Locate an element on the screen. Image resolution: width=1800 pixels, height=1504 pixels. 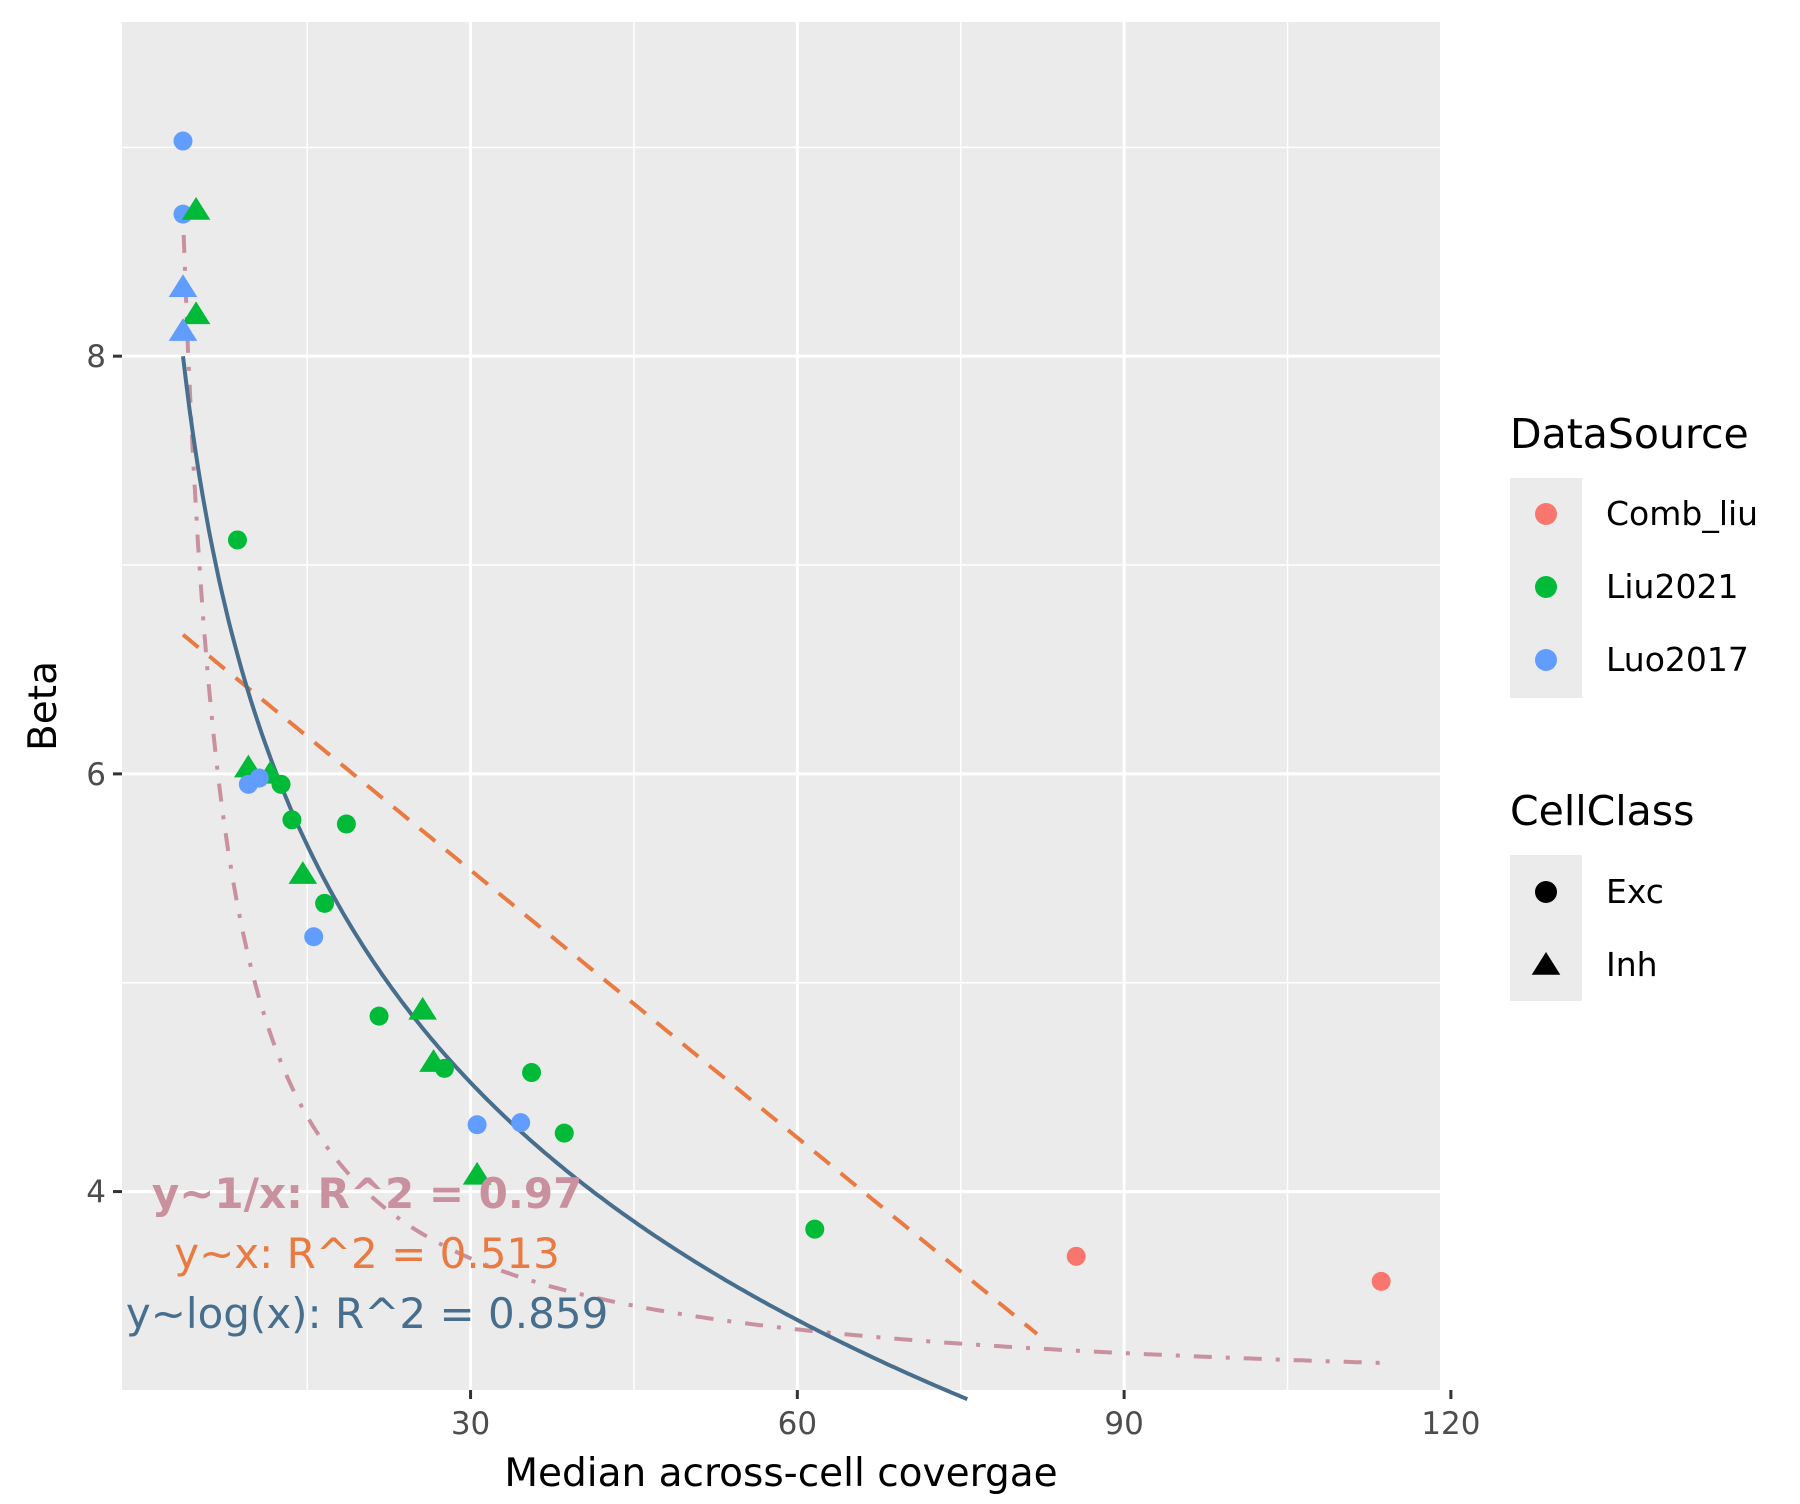
legend-key-luo2017 is located at coordinates (1546, 660).